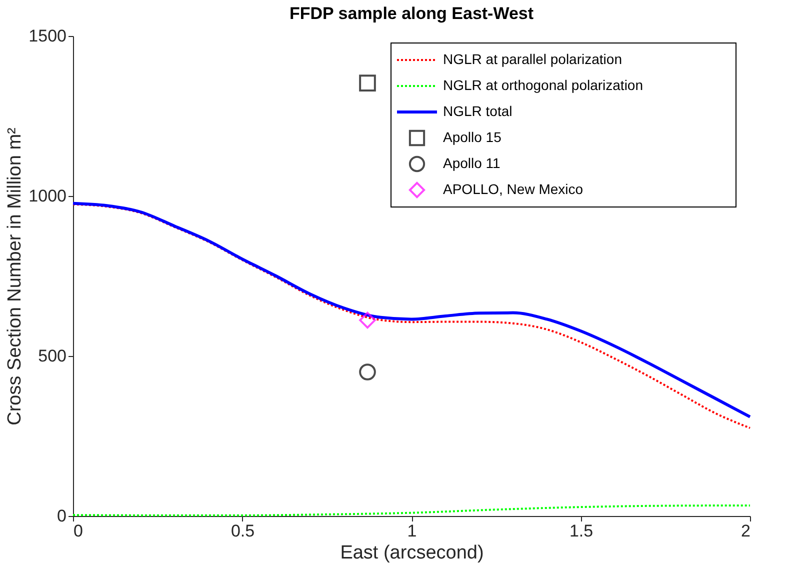 This screenshot has height=588, width=789. Describe the element at coordinates (78, 531) in the screenshot. I see `x-tick-label: 0` at that location.